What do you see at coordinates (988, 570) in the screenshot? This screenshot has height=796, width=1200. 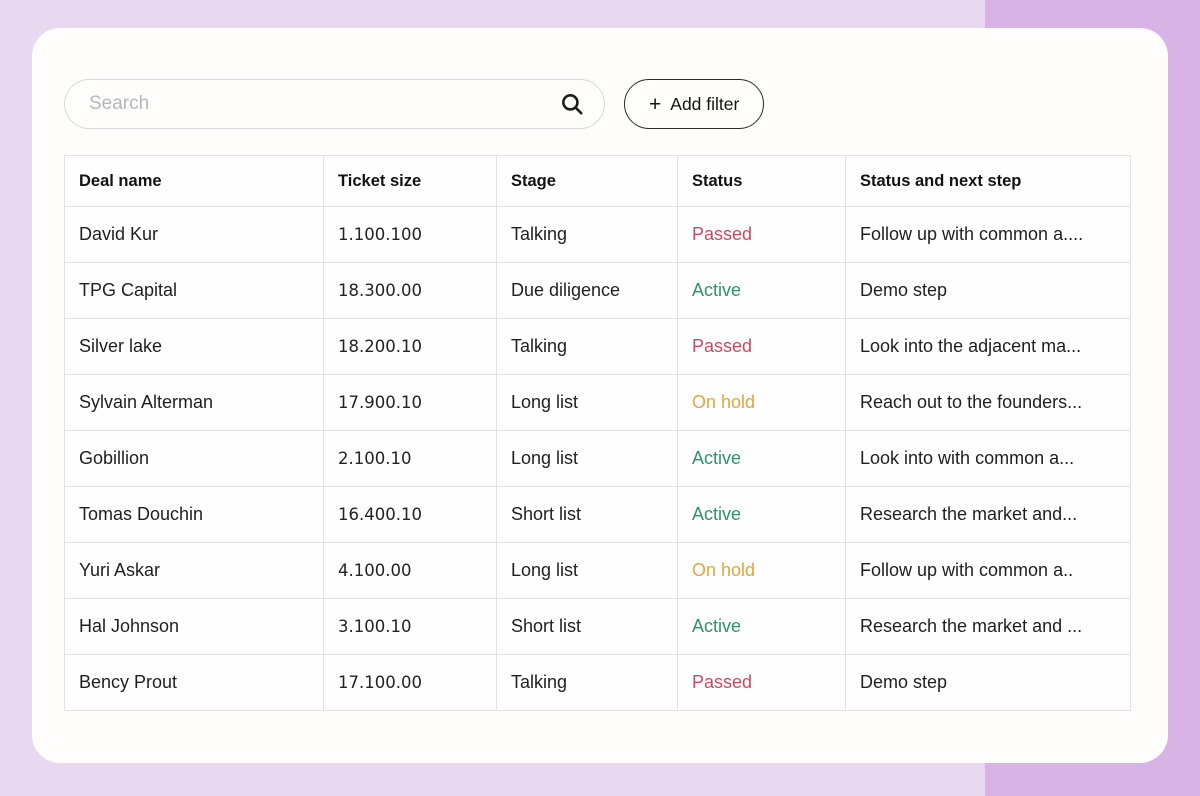 I see `next-step-cell: Follow up with common a..` at bounding box center [988, 570].